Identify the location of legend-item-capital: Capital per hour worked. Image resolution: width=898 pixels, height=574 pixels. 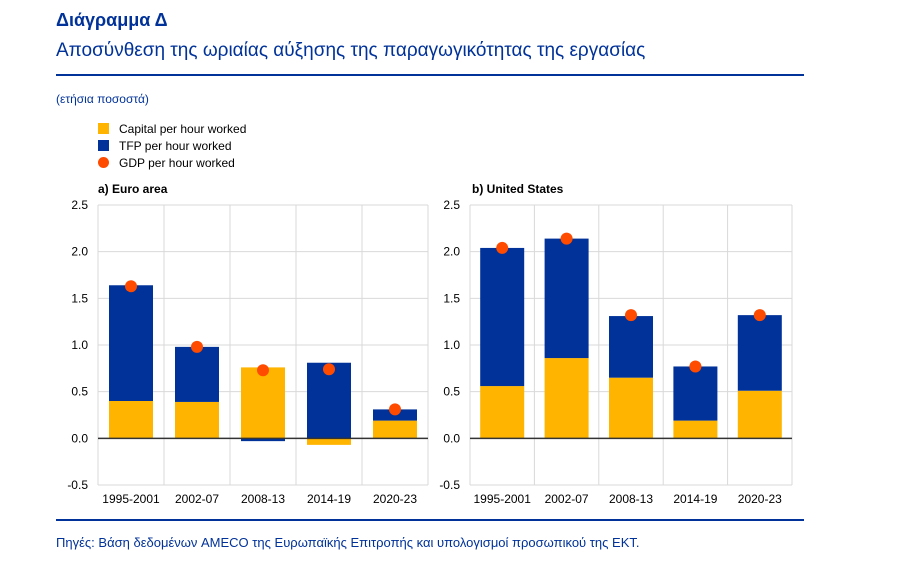
(172, 128).